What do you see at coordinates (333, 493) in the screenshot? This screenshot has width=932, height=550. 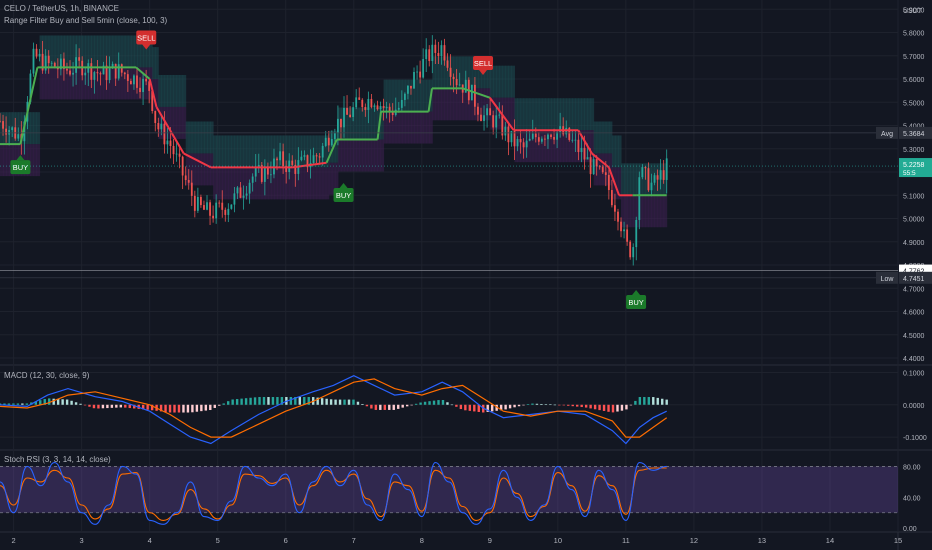 I see `stoch-rsi-k-line` at bounding box center [333, 493].